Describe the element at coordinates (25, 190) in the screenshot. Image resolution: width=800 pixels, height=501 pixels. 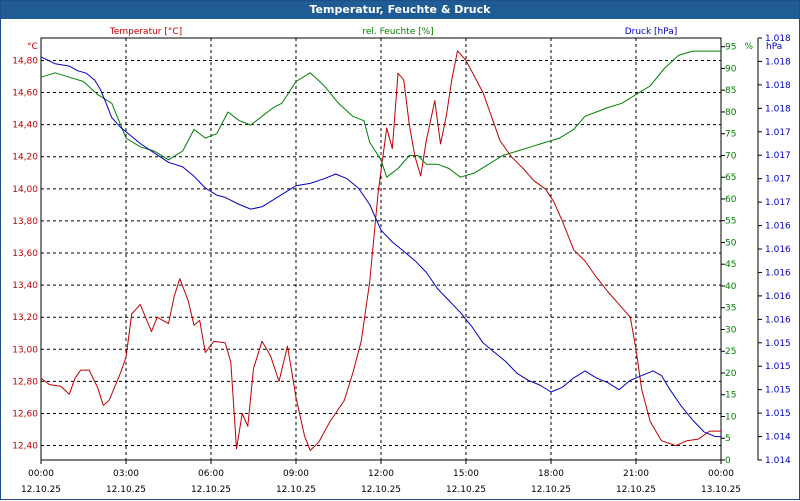
I see `temperature-tick-label: 14,00` at that location.